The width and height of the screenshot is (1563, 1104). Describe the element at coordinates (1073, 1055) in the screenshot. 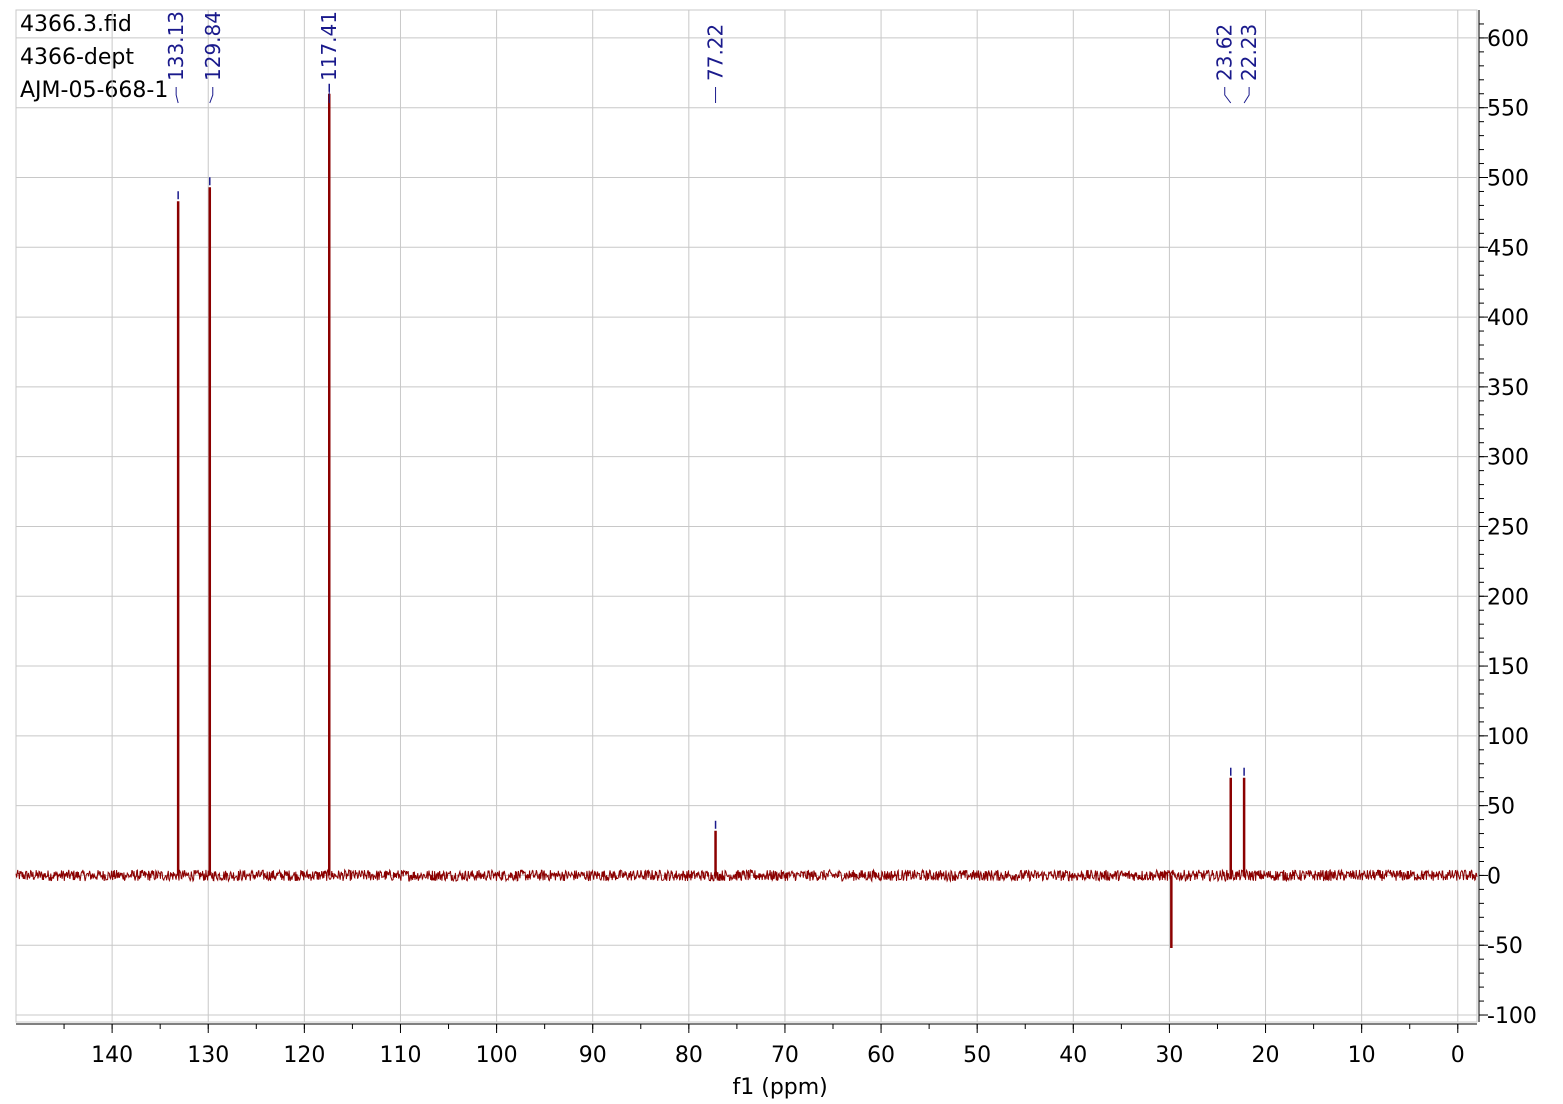

I see `x-tick-label: 40` at that location.